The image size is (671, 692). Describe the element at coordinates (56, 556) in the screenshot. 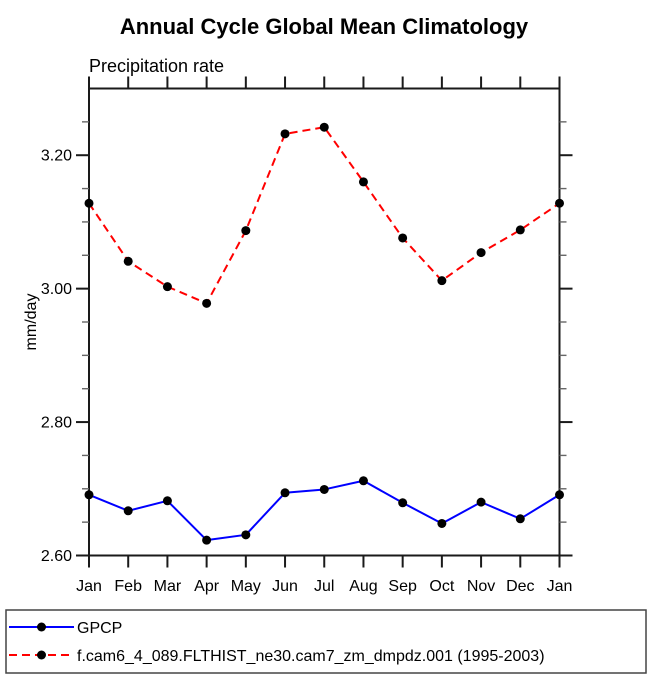

I see `y-tick-label: 2.60` at that location.